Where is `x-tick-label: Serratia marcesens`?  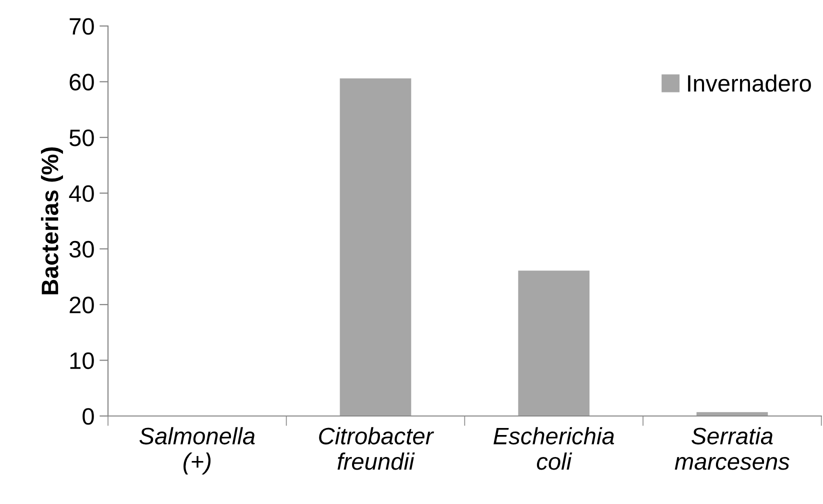
x-tick-label: Serratia marcesens is located at coordinates (732, 448).